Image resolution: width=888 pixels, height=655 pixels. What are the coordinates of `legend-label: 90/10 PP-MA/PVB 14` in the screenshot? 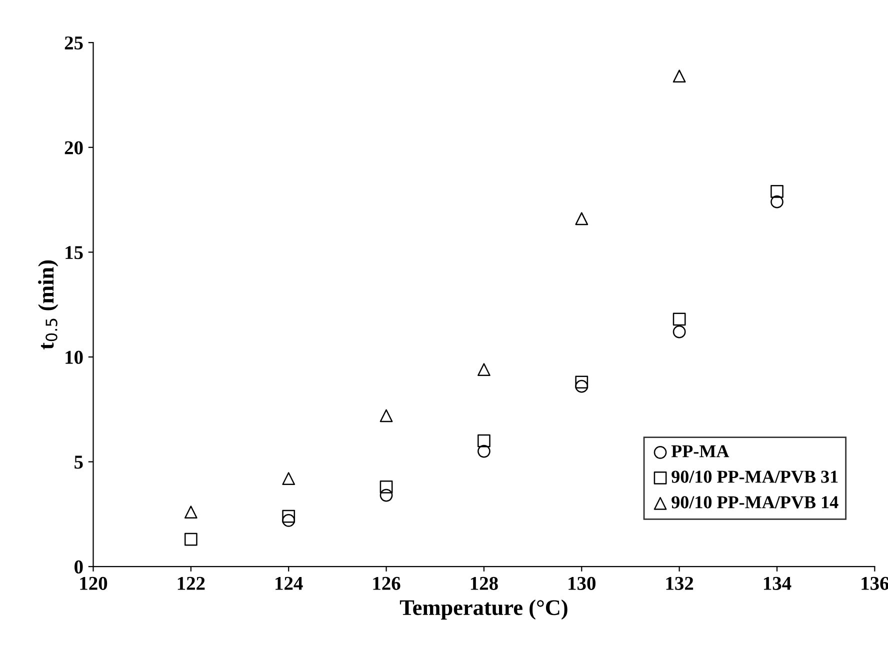 It's located at (755, 502).